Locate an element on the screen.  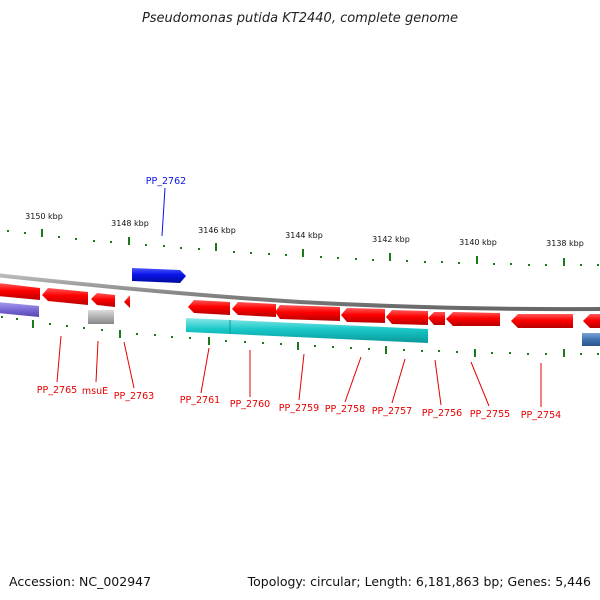
gene-label-pp-2763: PP_2763 is located at coordinates (134, 396).